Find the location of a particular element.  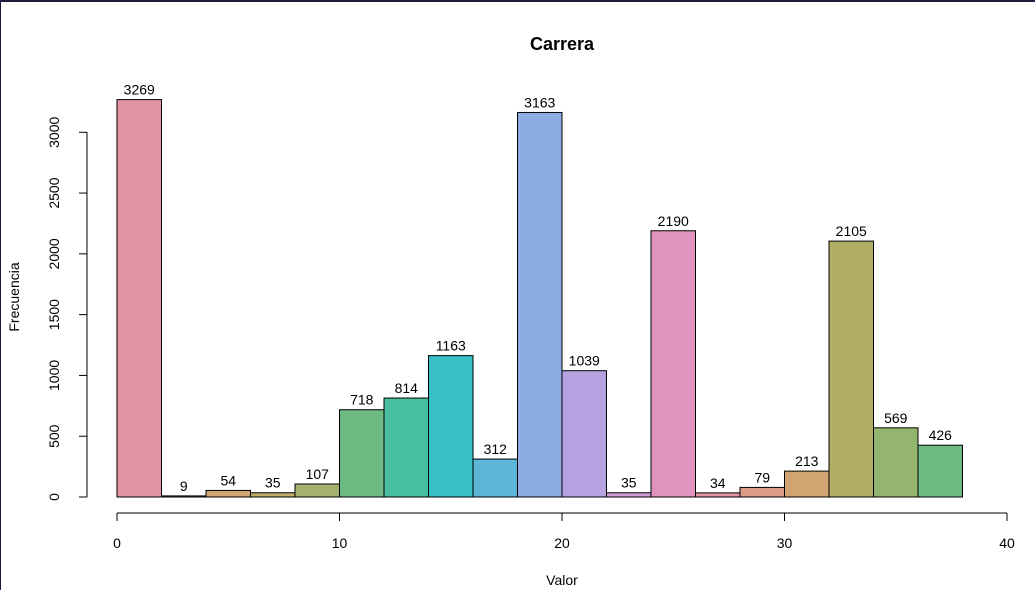

x-tick-label: 40 is located at coordinates (1007, 543).